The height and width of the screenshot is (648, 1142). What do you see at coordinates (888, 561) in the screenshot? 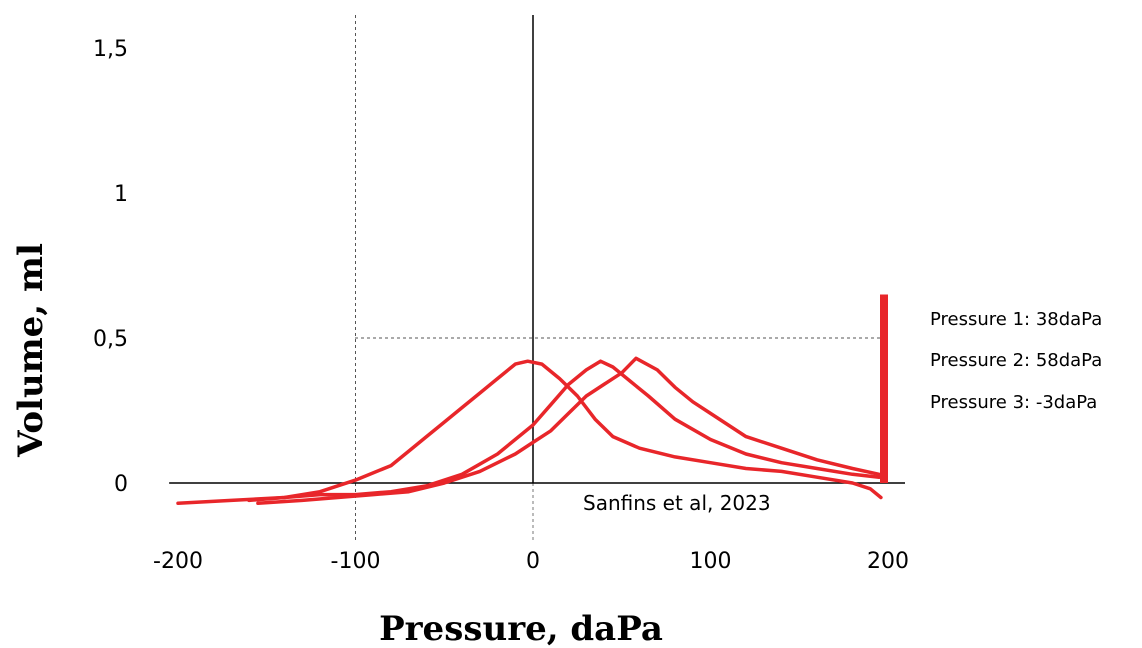
I see `x-tick-label: 200` at bounding box center [888, 561].